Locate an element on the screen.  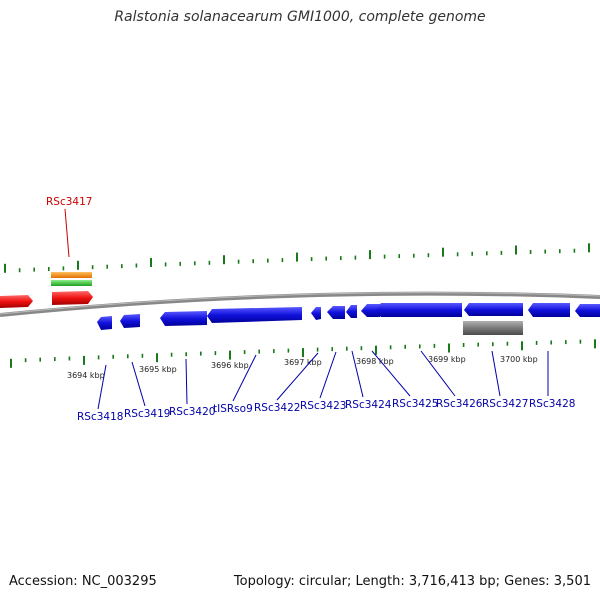
reverse-gene-arrow-rsc3420 is located at coordinates (183, 318).